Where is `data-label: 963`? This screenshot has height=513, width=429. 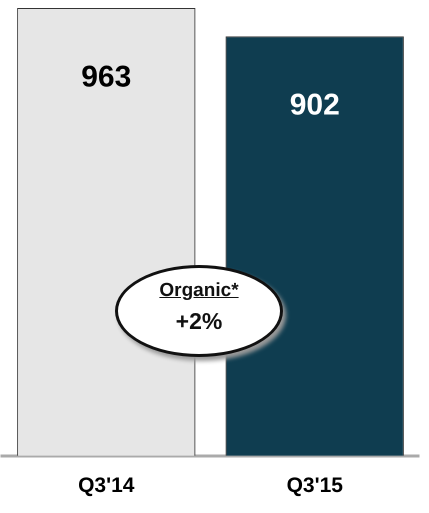
data-label: 963 is located at coordinates (106, 77).